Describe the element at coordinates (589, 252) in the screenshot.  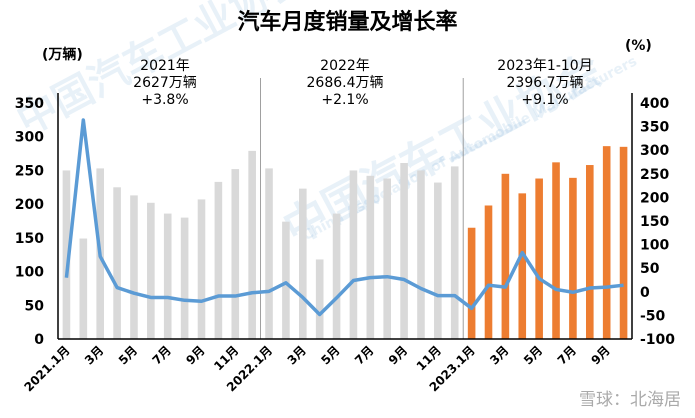
I see `bar-2023.8` at that location.